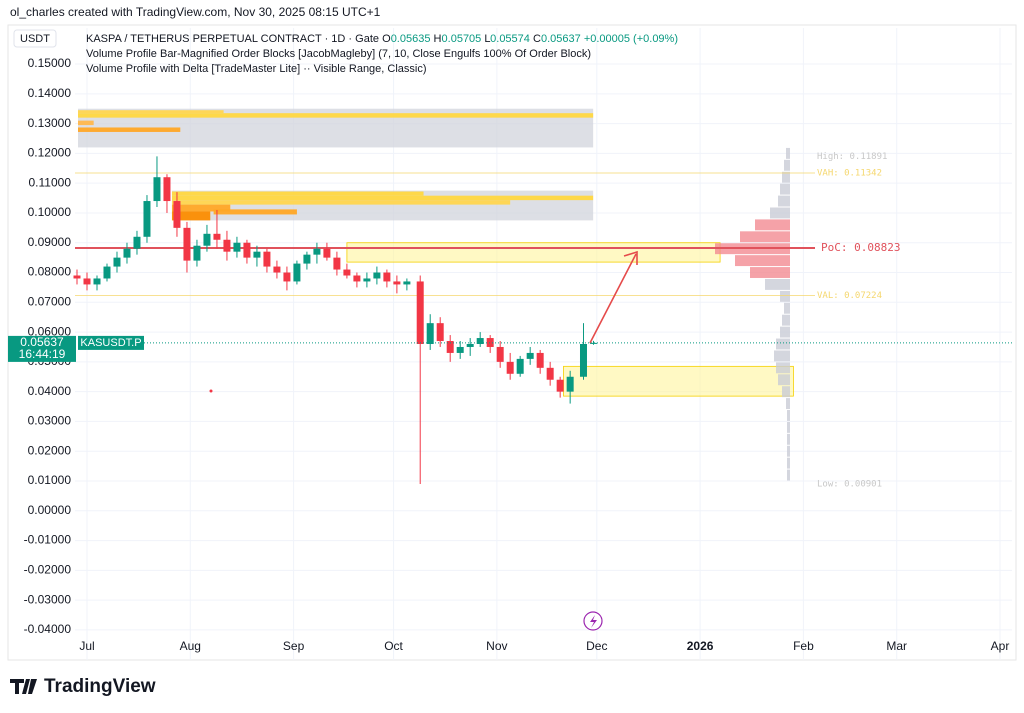 The width and height of the screenshot is (1024, 713). Describe the element at coordinates (50, 93) in the screenshot. I see `y-tick-label: 0.14000` at that location.